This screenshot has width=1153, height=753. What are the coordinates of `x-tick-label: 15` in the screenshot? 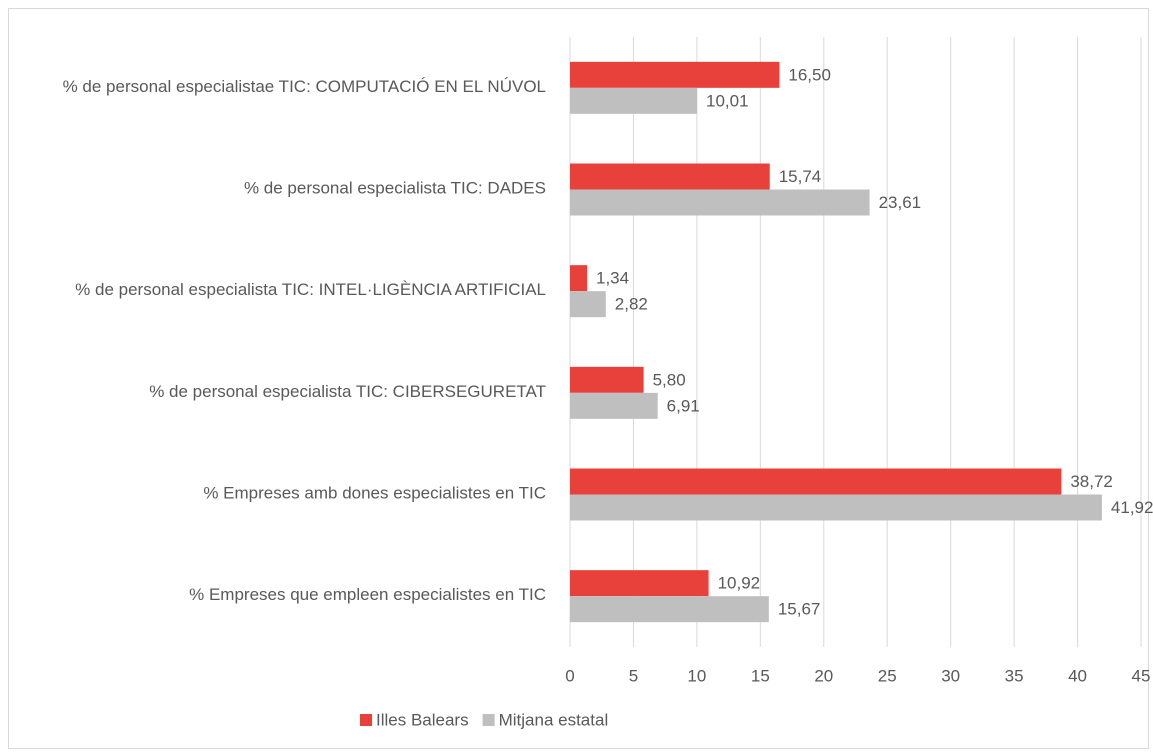 It's located at (760, 675).